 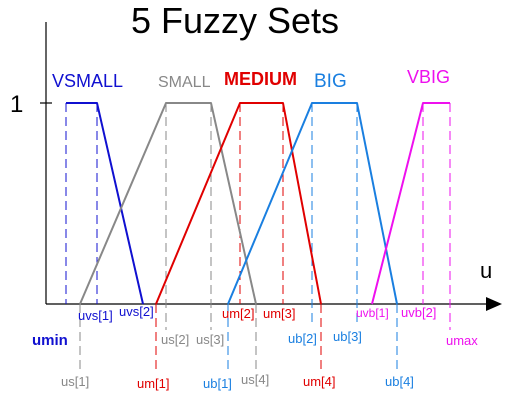 What do you see at coordinates (136, 311) in the screenshot?
I see `label-uvs2: uvs[2]` at bounding box center [136, 311].